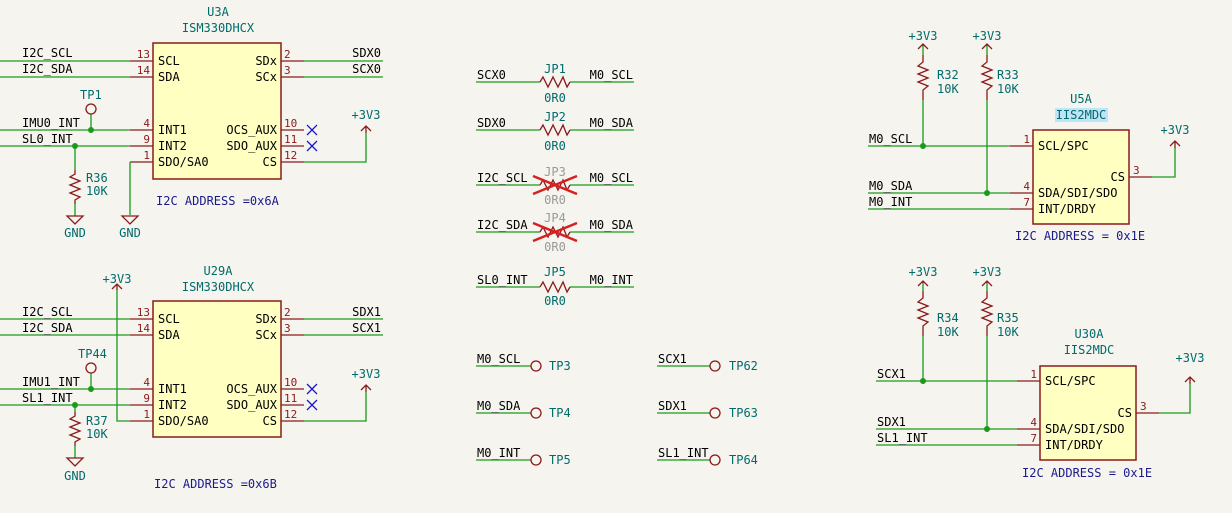 This screenshot has width=1232, height=513. I want to click on junction, so click(923, 146).